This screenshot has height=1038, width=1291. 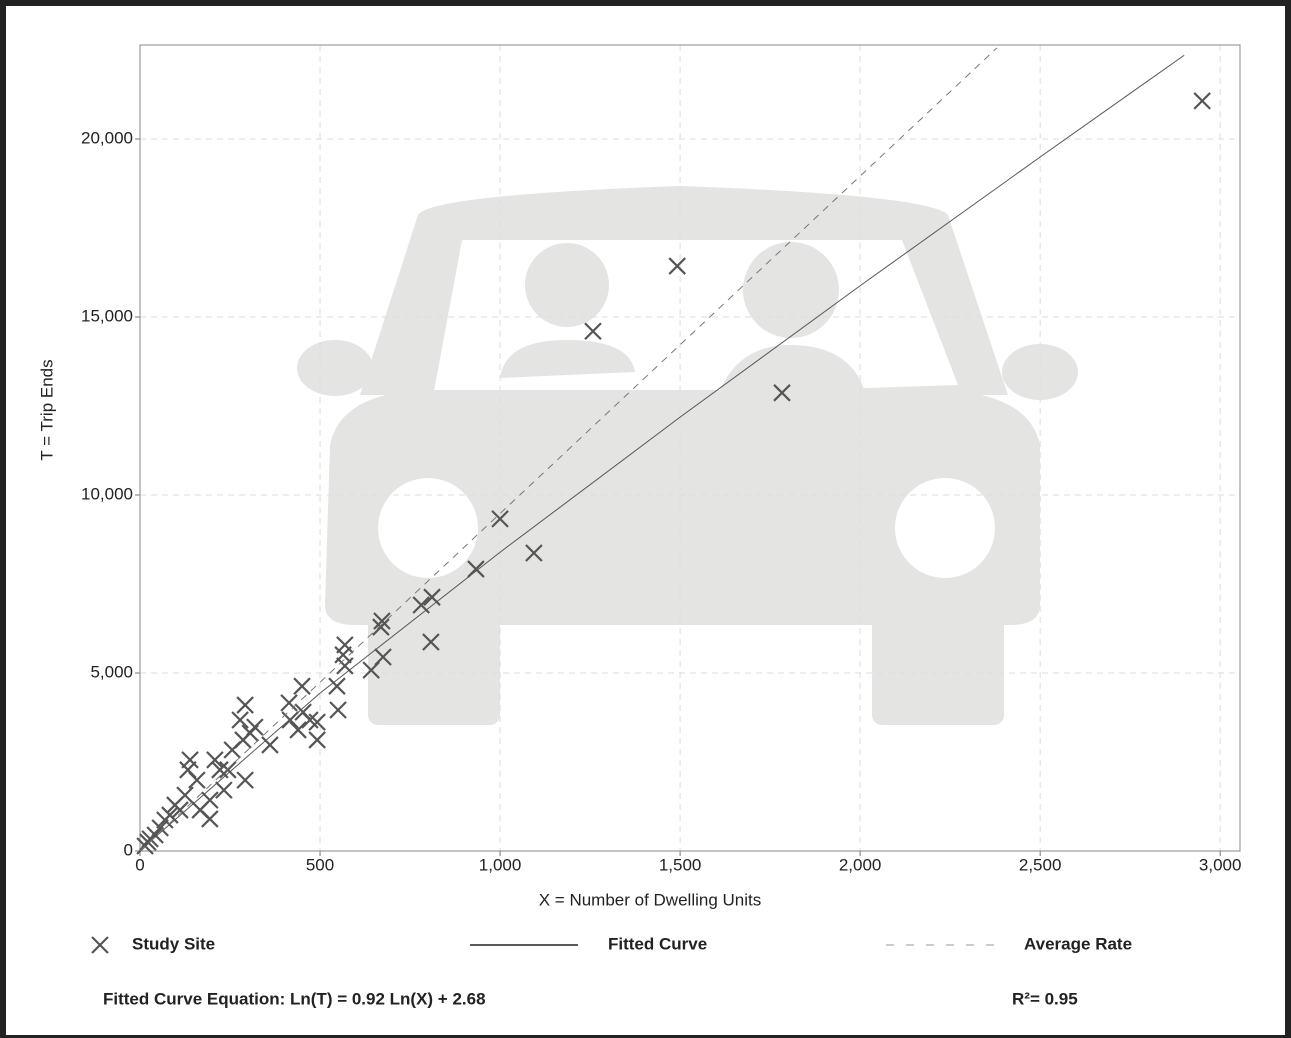 I want to click on x-tick-label: 2,000, so click(x=860, y=864).